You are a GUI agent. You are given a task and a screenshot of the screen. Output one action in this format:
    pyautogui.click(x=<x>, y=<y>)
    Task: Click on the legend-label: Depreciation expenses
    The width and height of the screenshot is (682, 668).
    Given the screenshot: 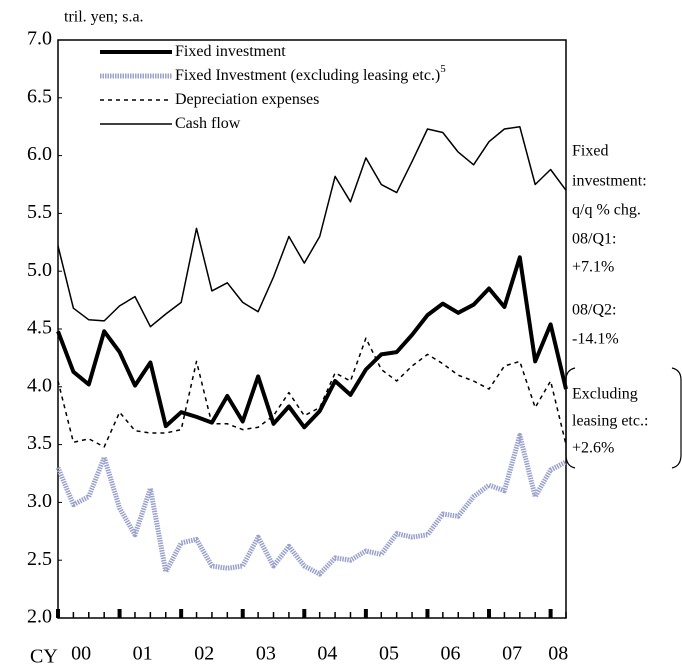 What is the action you would take?
    pyautogui.click(x=247, y=99)
    